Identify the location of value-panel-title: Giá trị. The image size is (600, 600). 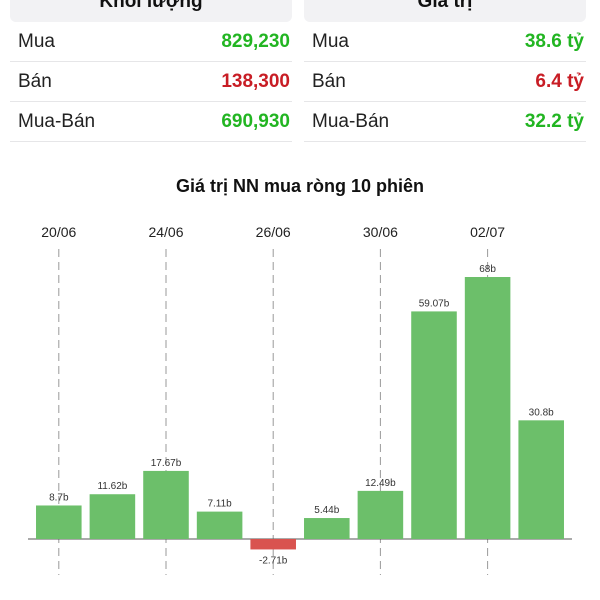
(445, 11).